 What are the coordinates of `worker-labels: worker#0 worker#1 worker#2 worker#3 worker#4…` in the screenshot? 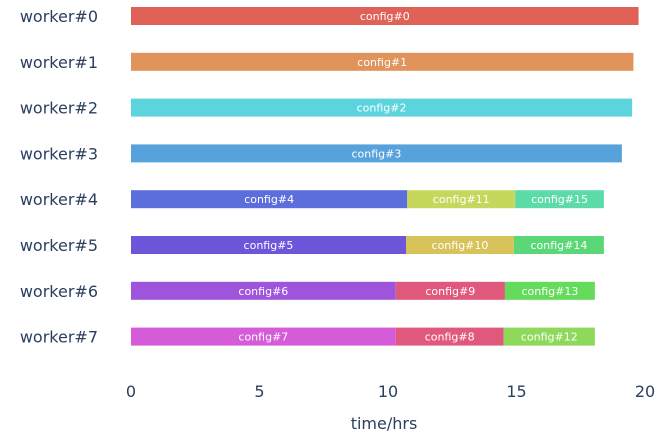 It's located at (59, 177).